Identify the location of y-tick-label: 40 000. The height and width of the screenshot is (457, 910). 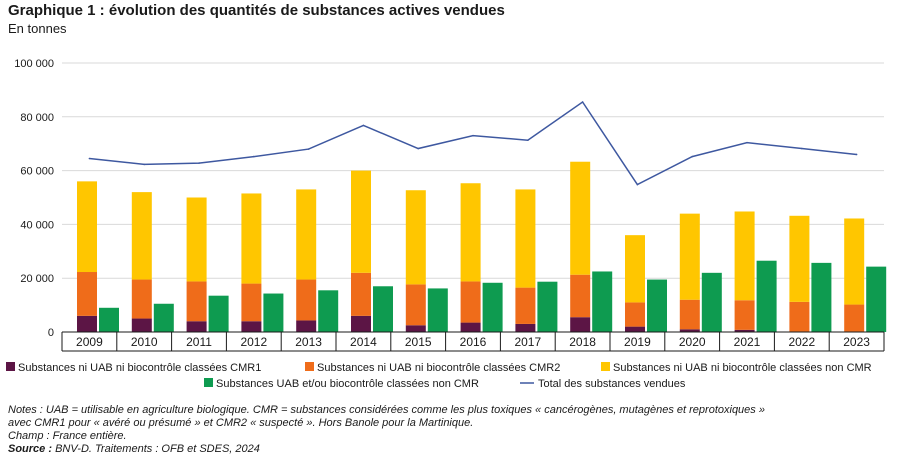
(37, 225).